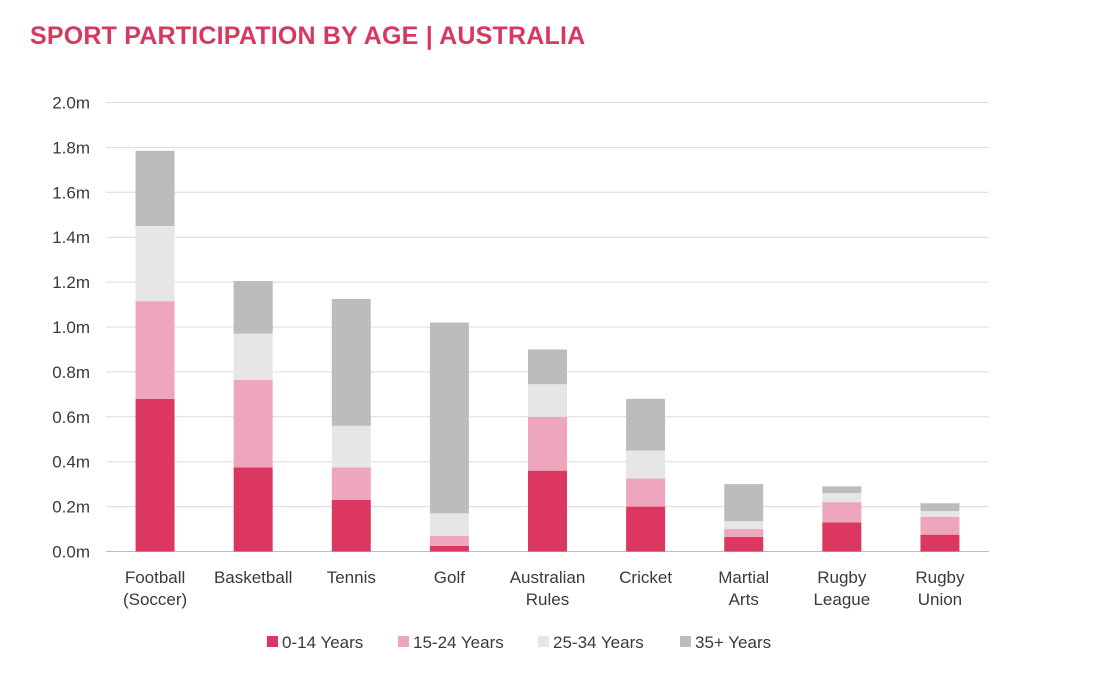  Describe the element at coordinates (71, 282) in the screenshot. I see `y-tick-label: 1.2m` at that location.